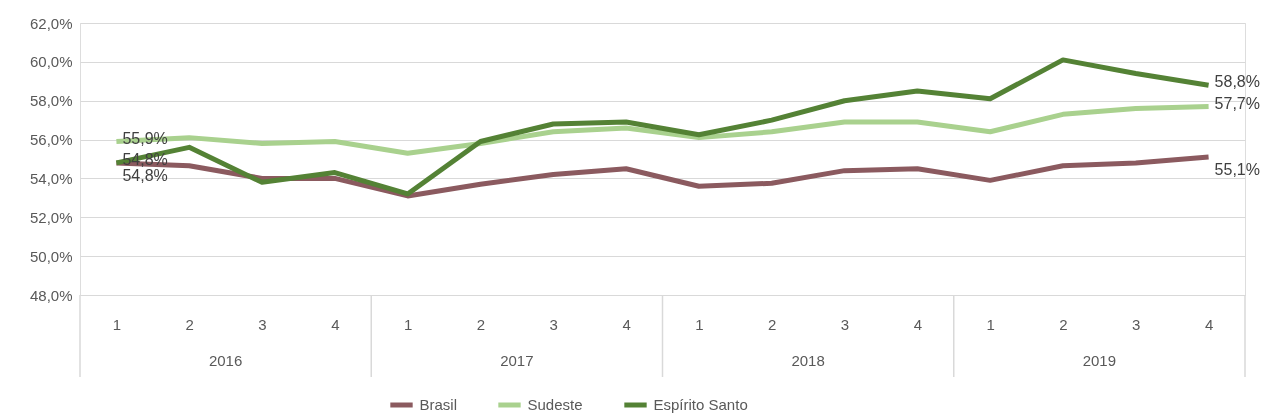  Describe the element at coordinates (51, 62) in the screenshot. I see `y-tick-label: 60,0%` at that location.